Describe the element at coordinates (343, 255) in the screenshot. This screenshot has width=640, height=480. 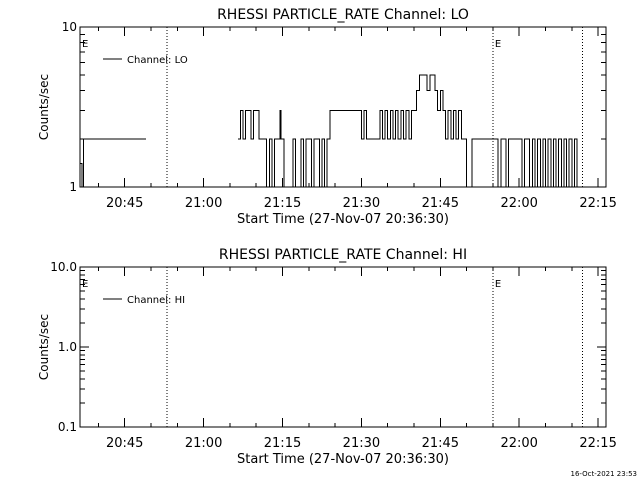
I see `chart2-title: RHESSI PARTICLE_RATE Channel: HI` at that location.